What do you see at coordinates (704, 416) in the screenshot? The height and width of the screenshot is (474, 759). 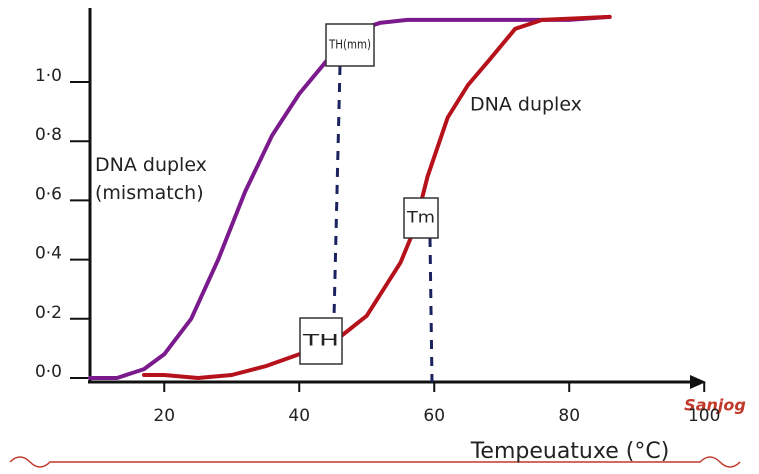 I see `x-tick-label: 100` at bounding box center [704, 416].